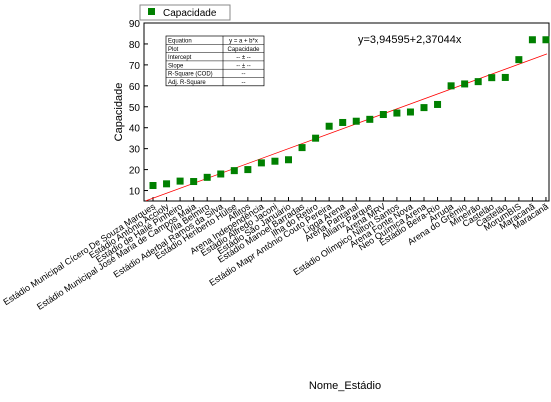 The height and width of the screenshot is (402, 551). Describe the element at coordinates (119, 112) in the screenshot. I see `y-axis-title: Capacidade` at that location.